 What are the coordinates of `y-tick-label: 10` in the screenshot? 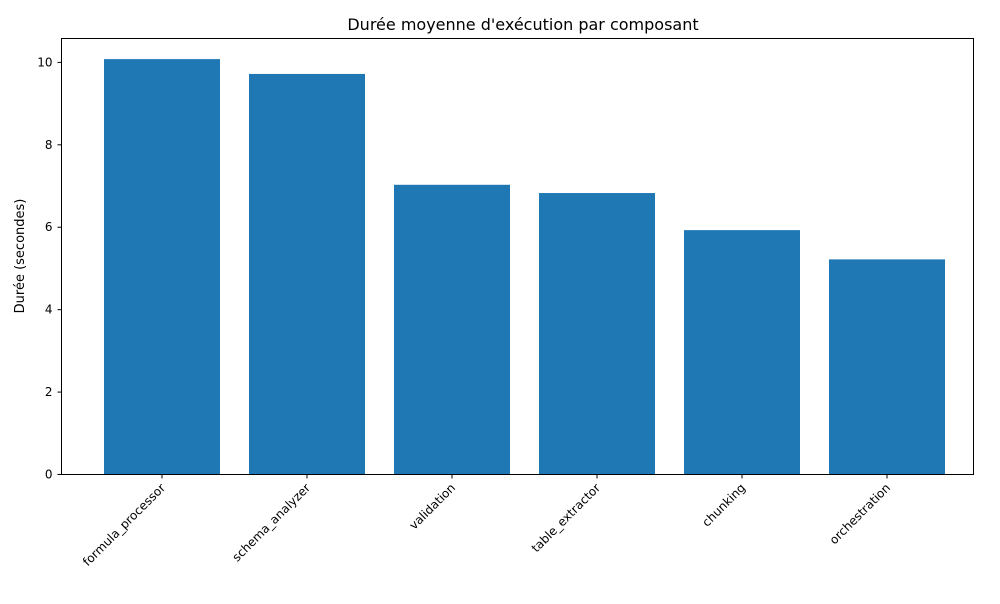 It's located at (44, 62).